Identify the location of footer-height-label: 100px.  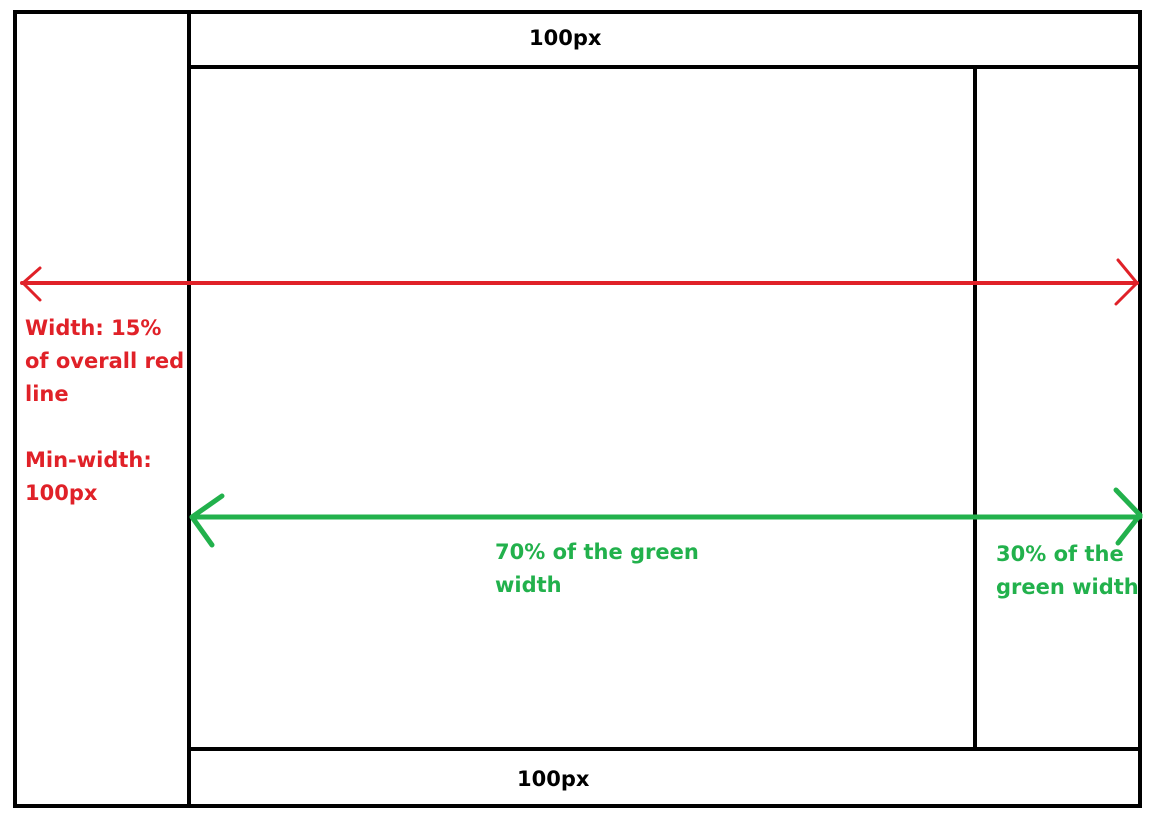
(553, 779).